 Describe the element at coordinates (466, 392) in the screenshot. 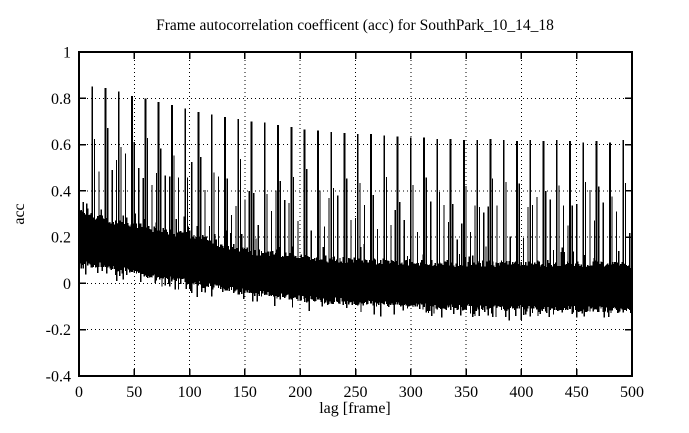

I see `x-tick-label: 350` at that location.